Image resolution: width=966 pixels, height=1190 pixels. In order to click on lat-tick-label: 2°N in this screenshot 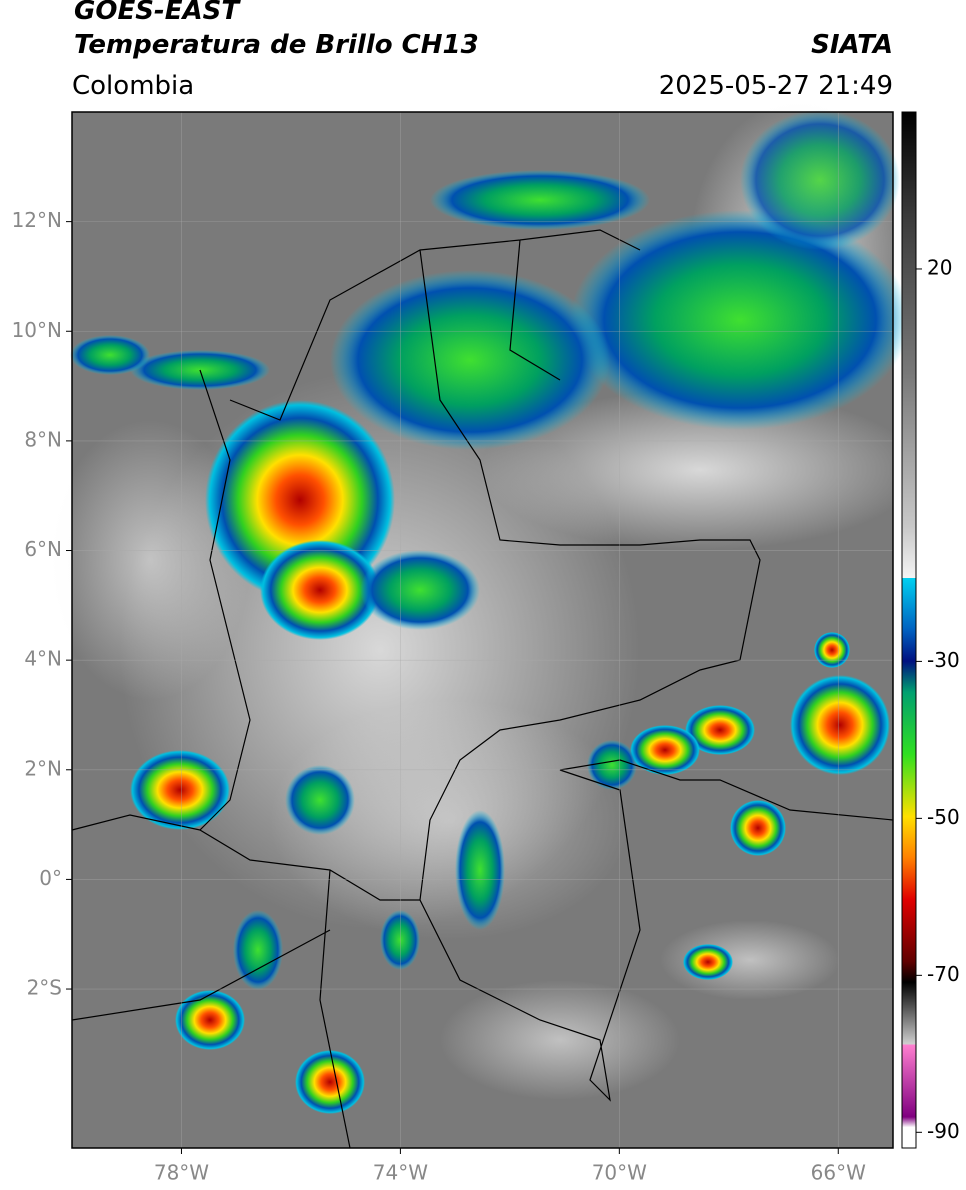, I will do `click(43, 768)`.